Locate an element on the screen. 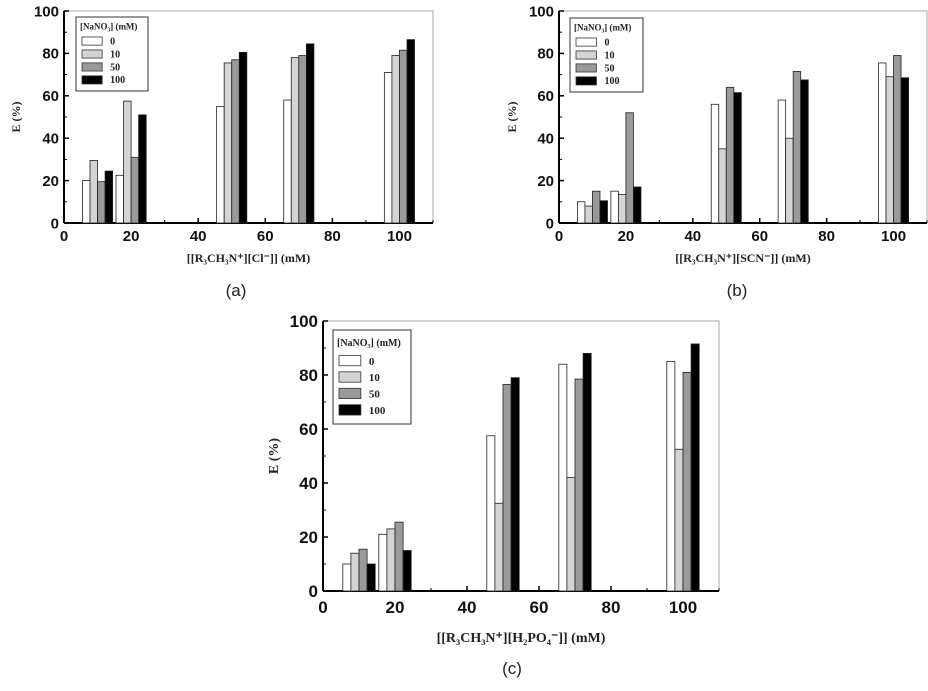 Image resolution: width=928 pixels, height=691 pixels. panel-caption: (b) is located at coordinates (737, 290).